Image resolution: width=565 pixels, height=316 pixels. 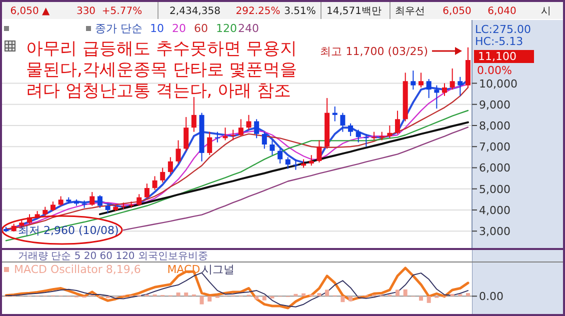 I want to click on text: 최우선, so click(x=410, y=11).